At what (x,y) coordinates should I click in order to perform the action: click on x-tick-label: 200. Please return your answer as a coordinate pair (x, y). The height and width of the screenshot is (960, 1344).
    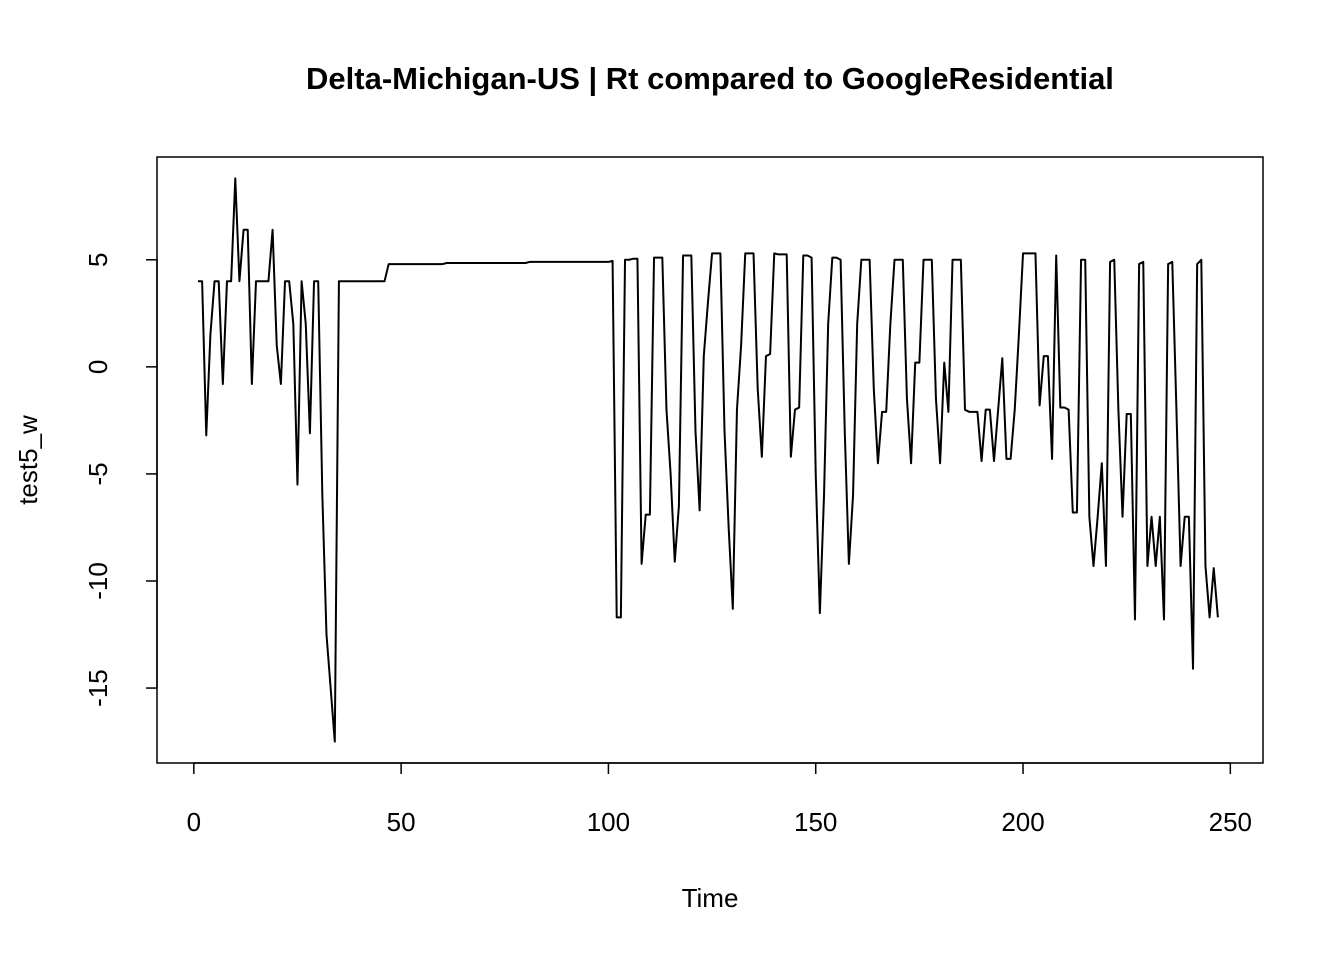
    Looking at the image, I should click on (1022, 822).